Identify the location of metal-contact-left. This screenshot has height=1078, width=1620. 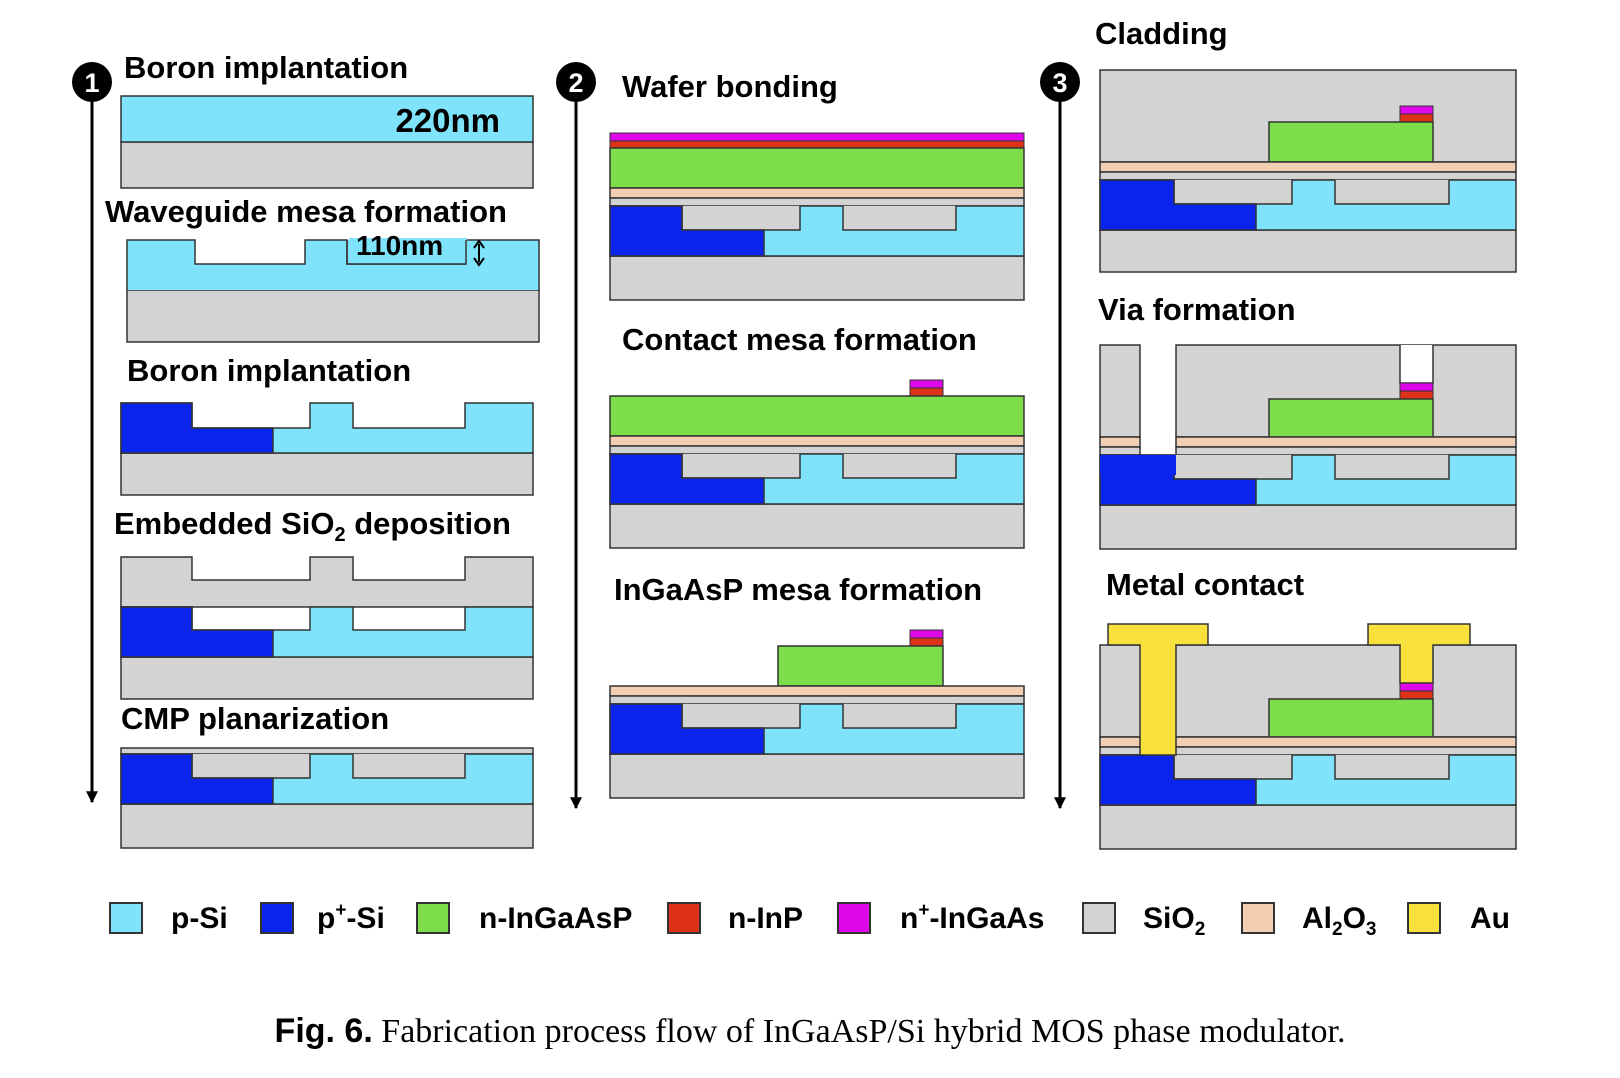
(1158, 689).